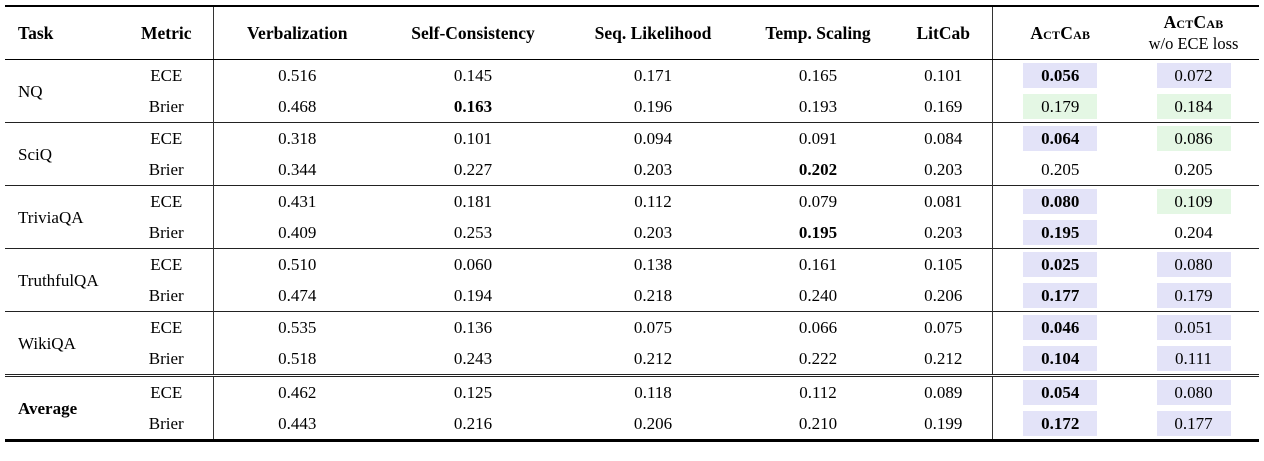 This screenshot has width=1264, height=461. I want to click on value-cell-actcab-wo-ece-loss: 0.111, so click(1193, 359).